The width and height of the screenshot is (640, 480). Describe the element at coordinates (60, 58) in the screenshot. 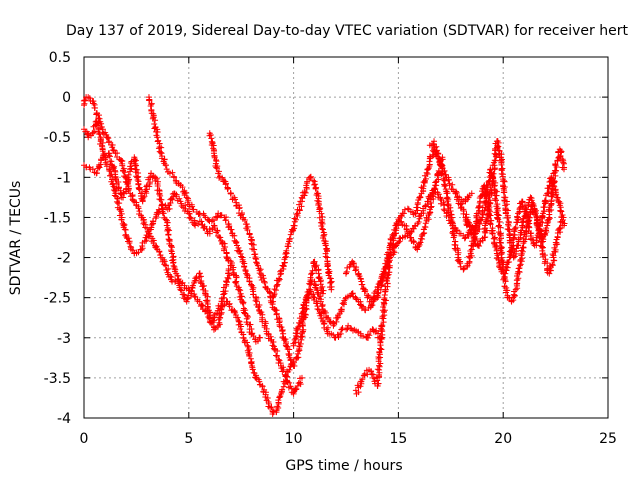

I see `y-tick-label: 0.5` at that location.